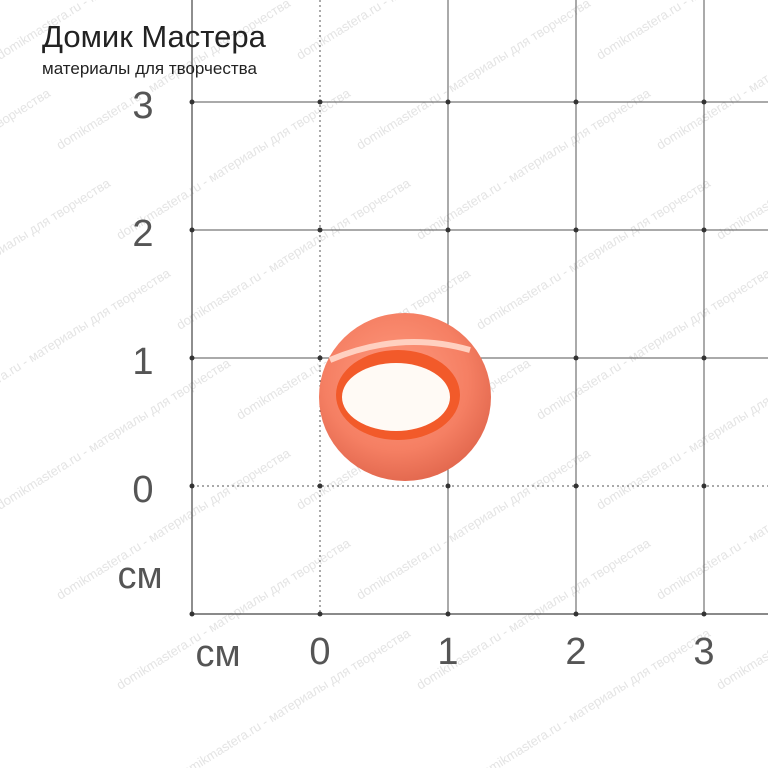 Image resolution: width=768 pixels, height=768 pixels. What do you see at coordinates (142, 234) in the screenshot?
I see `y-label: 2` at bounding box center [142, 234].